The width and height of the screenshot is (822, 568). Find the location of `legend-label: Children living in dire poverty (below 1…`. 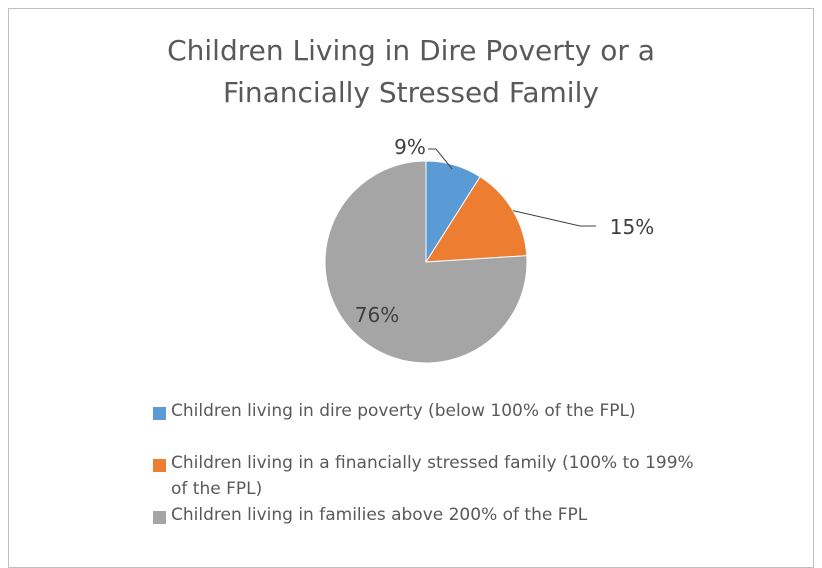

legend-label: Children living in dire poverty (below 1… is located at coordinates (403, 411).